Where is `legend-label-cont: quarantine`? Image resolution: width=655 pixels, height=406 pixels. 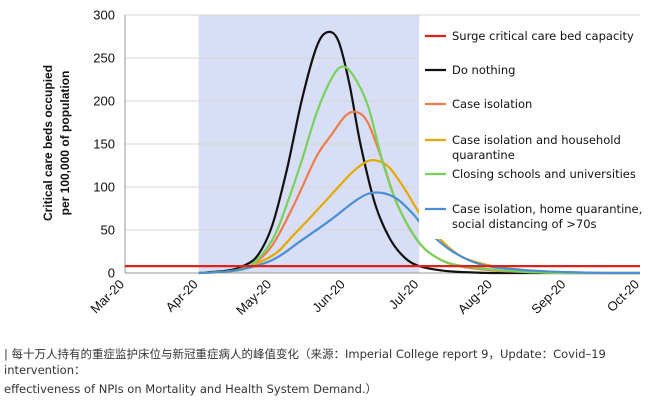
legend-label-cont: quarantine is located at coordinates (483, 155).